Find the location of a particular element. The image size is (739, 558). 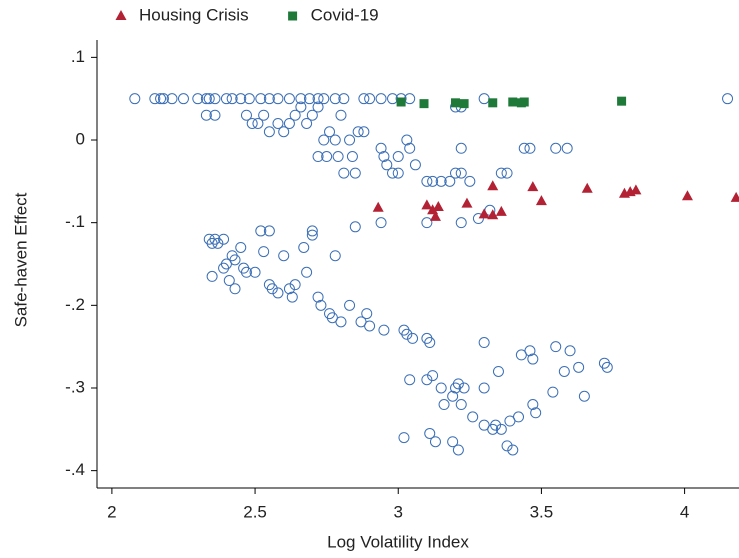

x-axis-title: Log Volatility Index is located at coordinates (398, 541).